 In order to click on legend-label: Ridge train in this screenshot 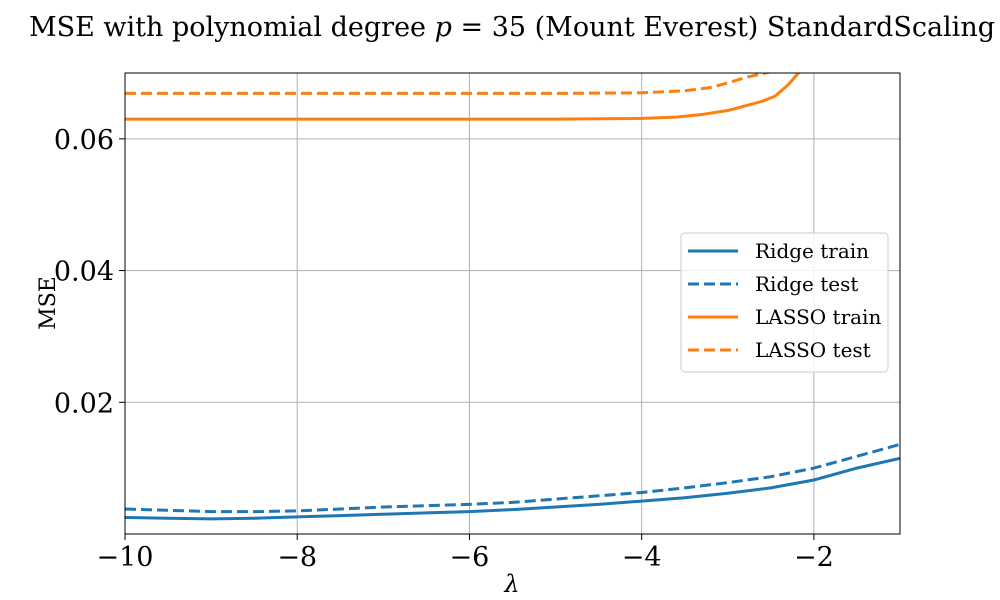, I will do `click(812, 251)`.